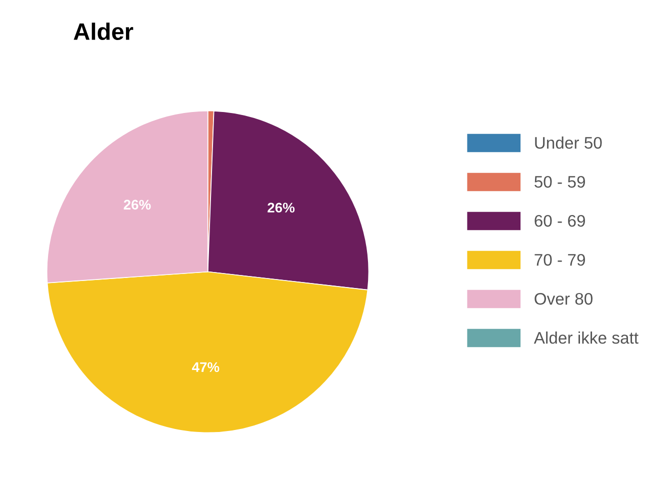  Describe the element at coordinates (559, 260) in the screenshot. I see `legend-label: 70 - 79` at that location.